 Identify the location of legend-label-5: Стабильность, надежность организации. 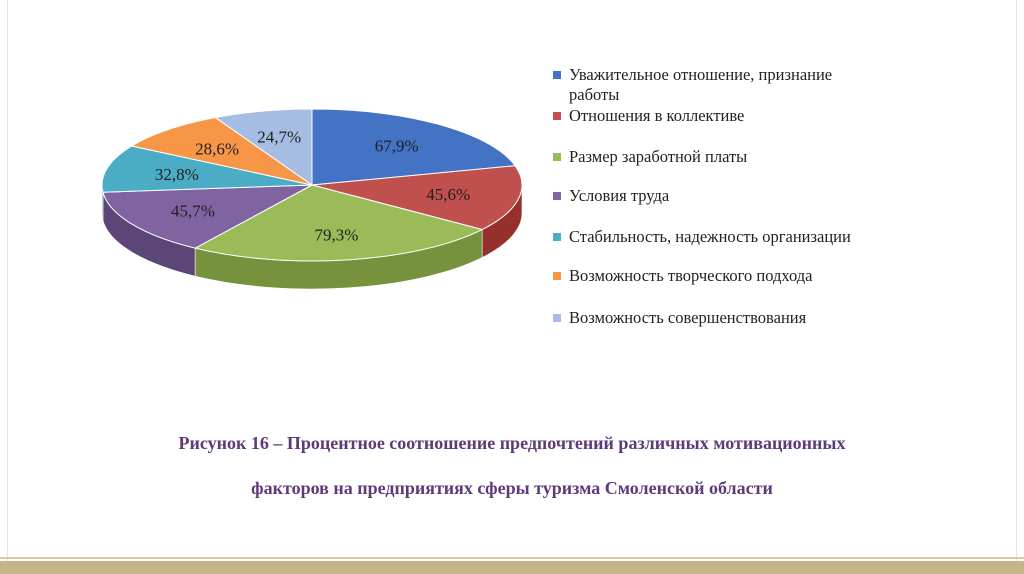
(710, 236).